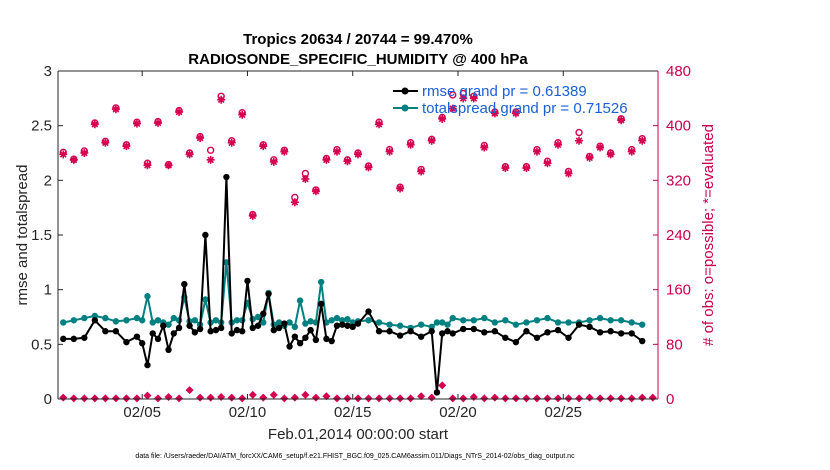 The height and width of the screenshot is (470, 830). Describe the element at coordinates (405, 108) in the screenshot. I see `legend-spread-marker` at that location.